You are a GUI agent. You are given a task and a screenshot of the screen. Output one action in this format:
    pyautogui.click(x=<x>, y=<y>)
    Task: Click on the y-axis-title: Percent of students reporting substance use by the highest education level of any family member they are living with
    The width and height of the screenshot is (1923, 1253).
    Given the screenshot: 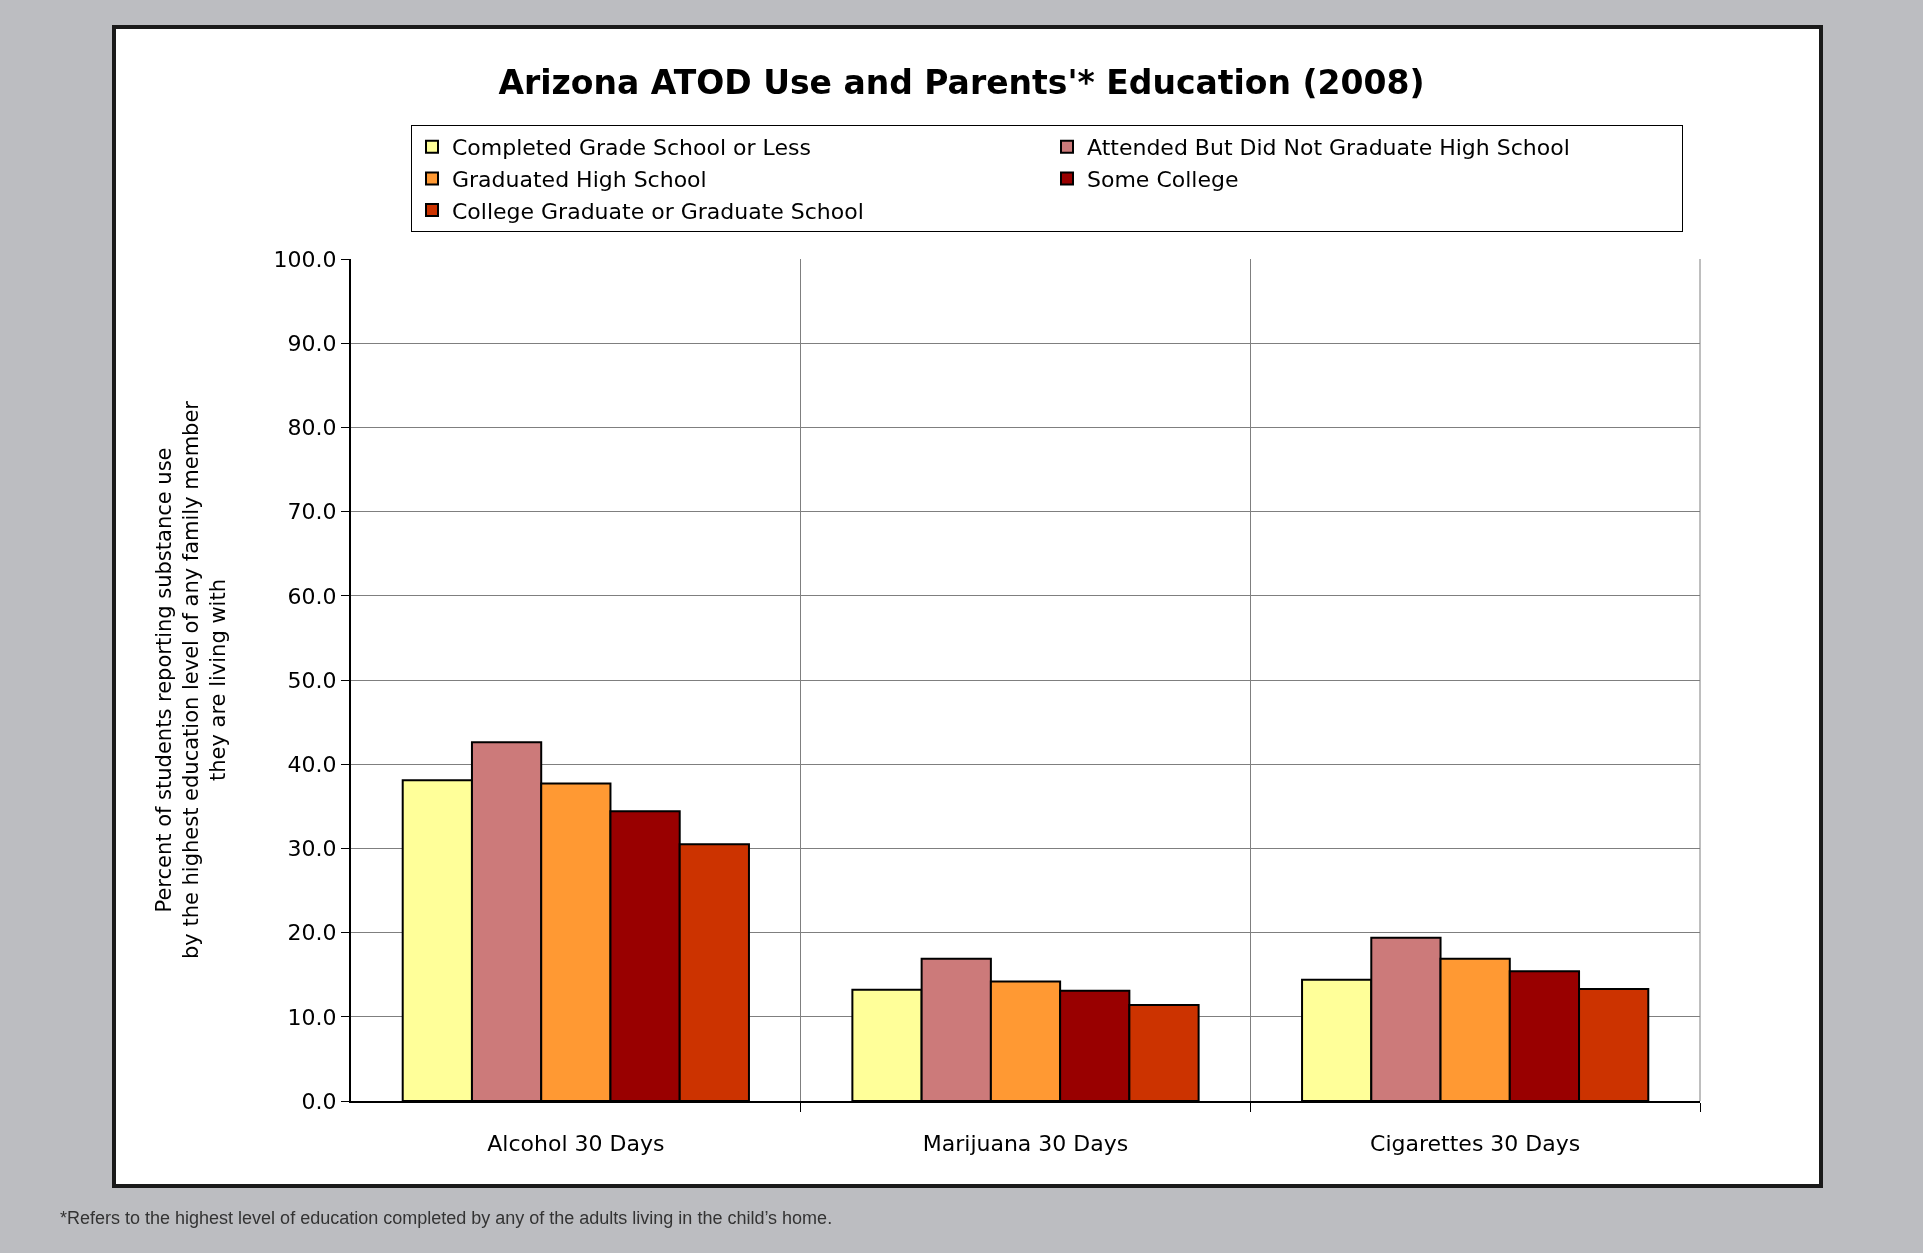 What is the action you would take?
    pyautogui.click(x=191, y=680)
    